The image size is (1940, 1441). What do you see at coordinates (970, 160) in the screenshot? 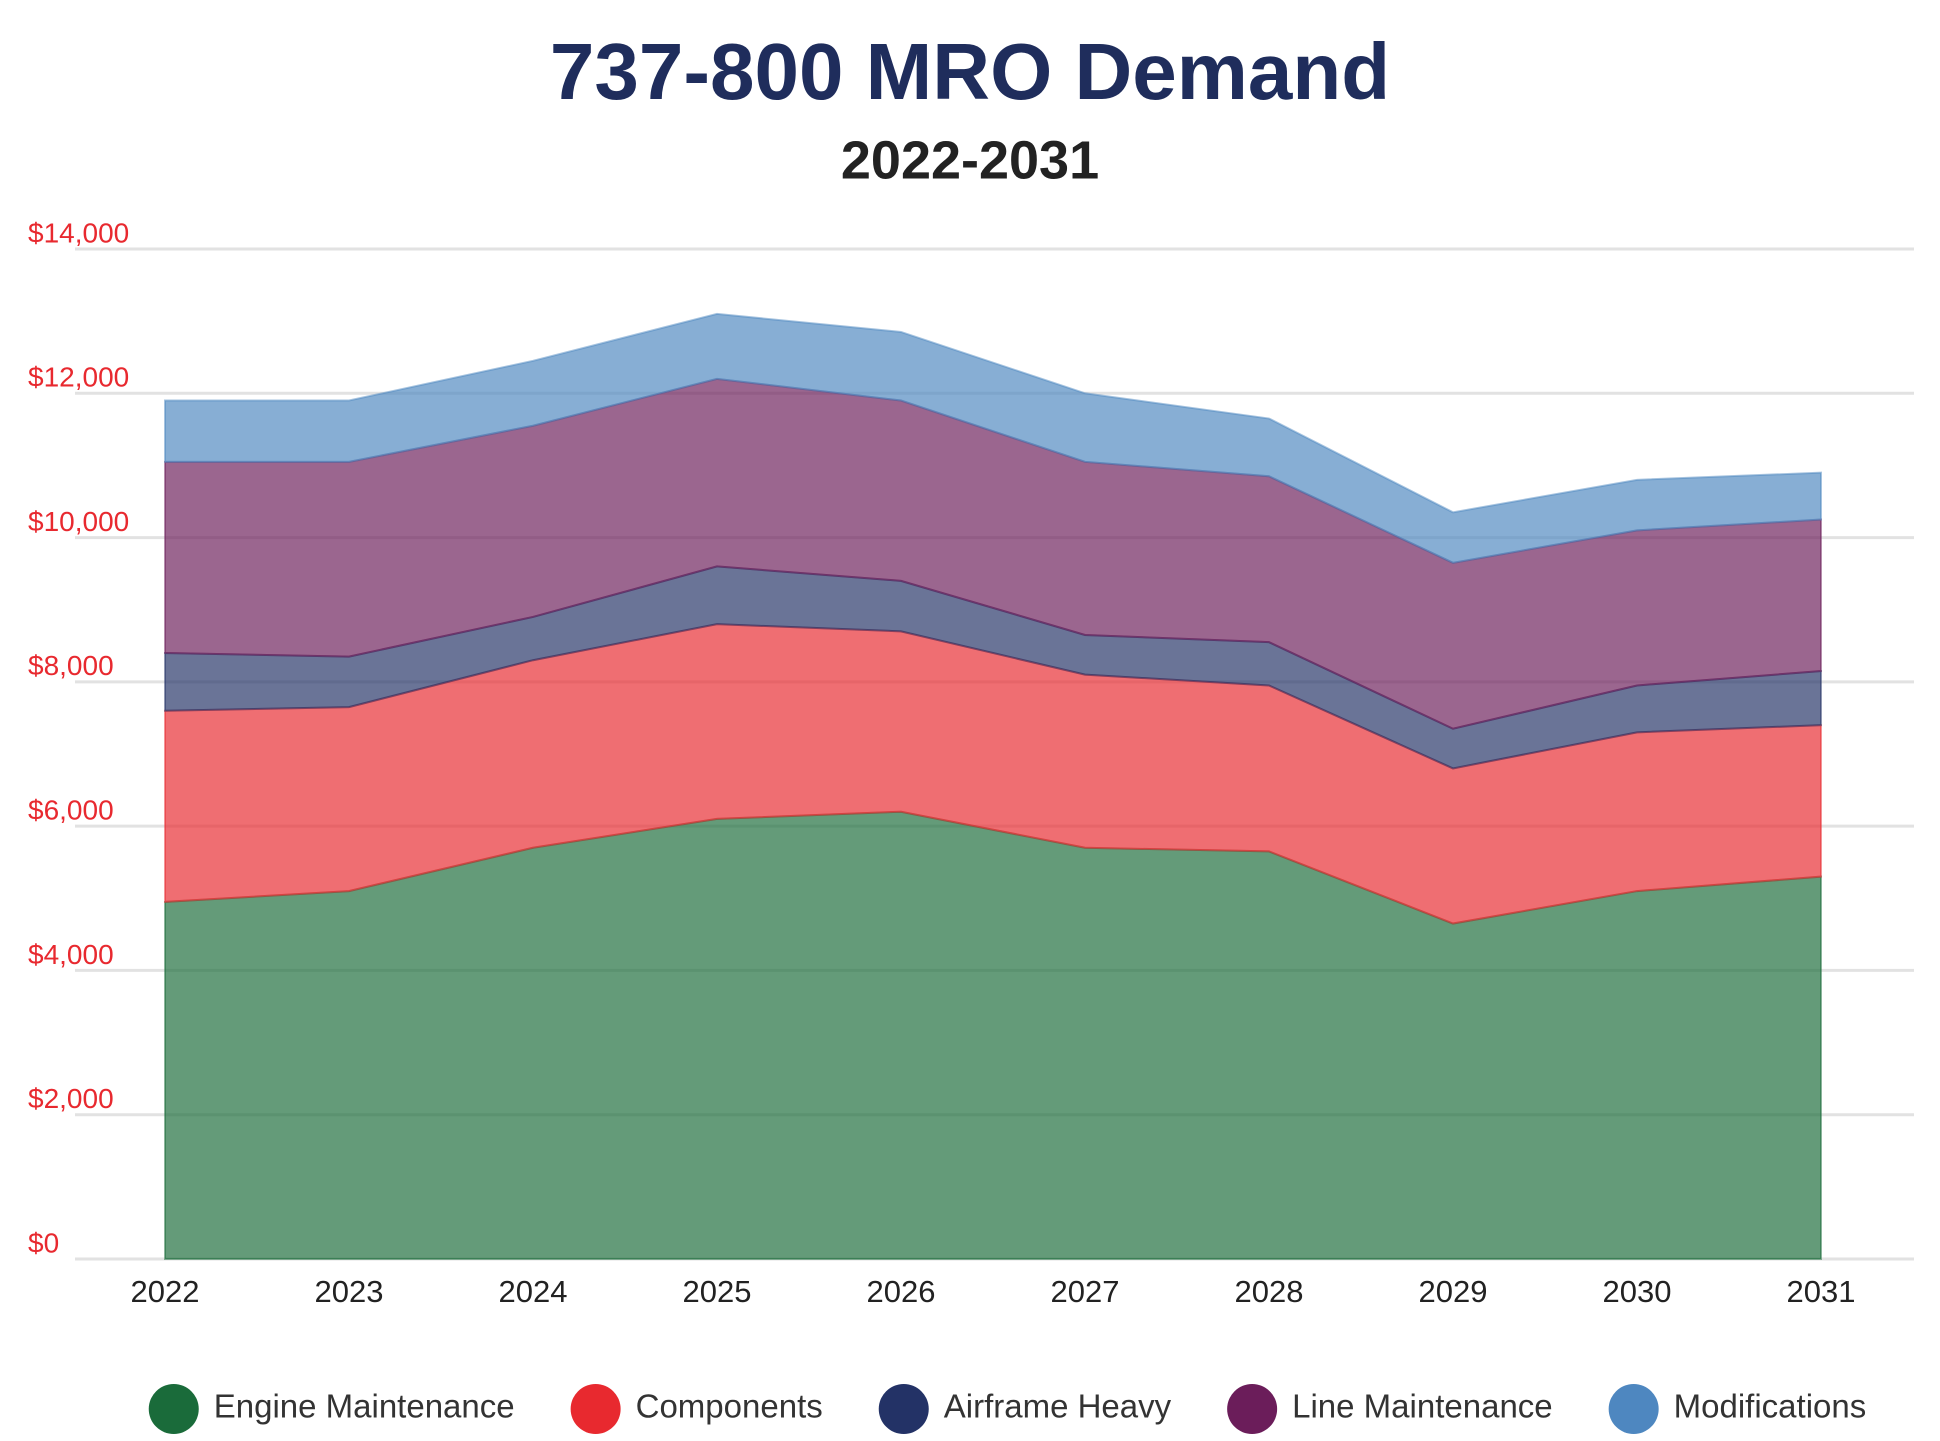
I see `chart-subtitle: 2022-2031` at bounding box center [970, 160].